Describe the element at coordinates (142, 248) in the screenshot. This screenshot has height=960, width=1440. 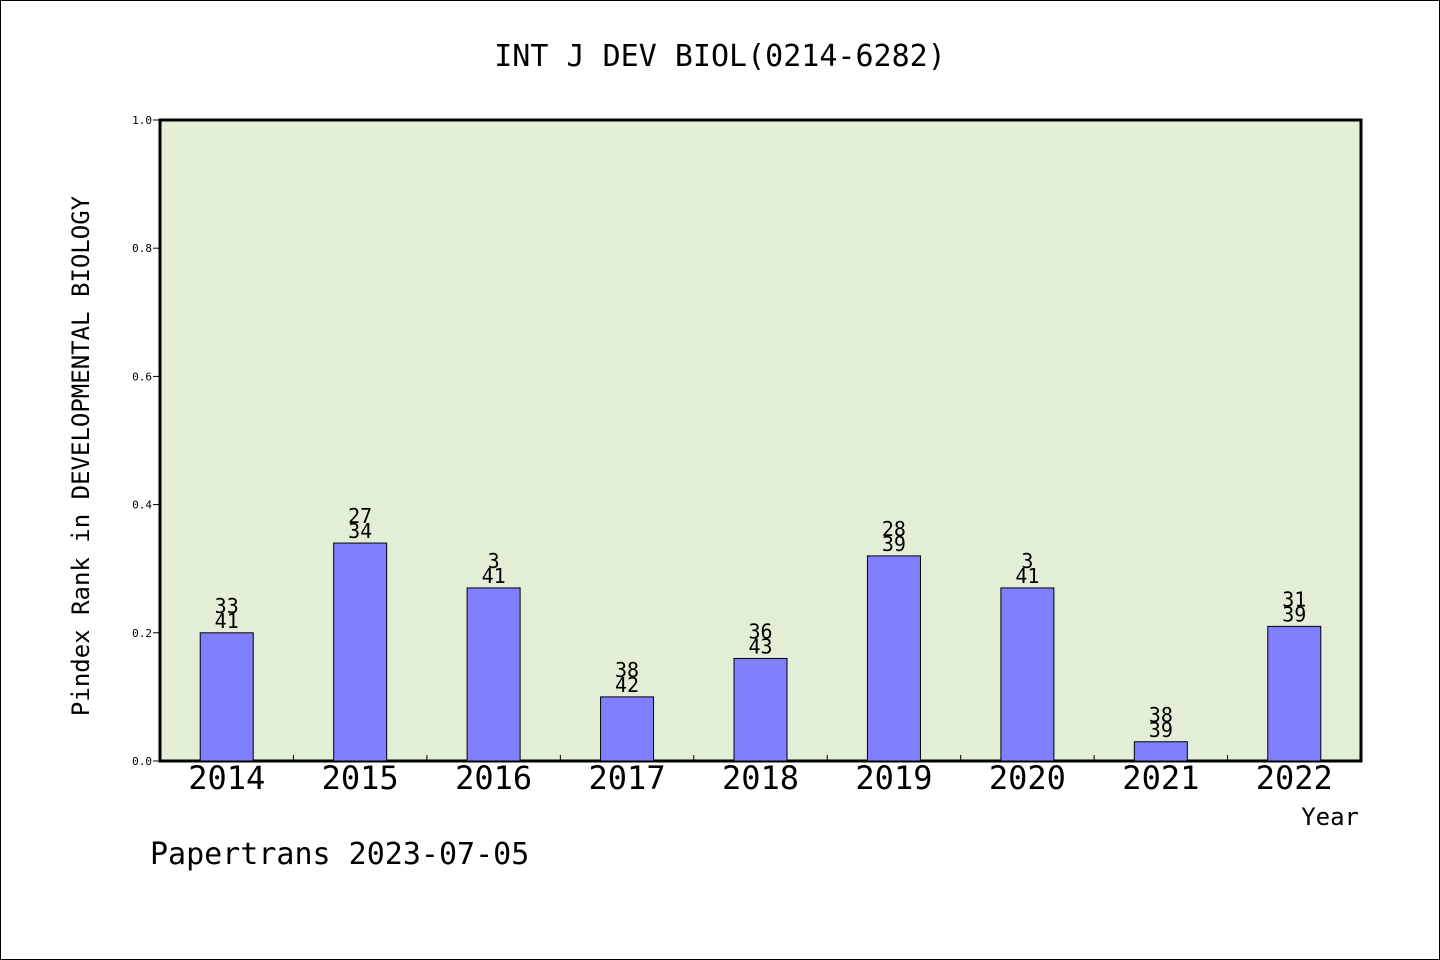
I see `y-tick-label: 0.8` at that location.